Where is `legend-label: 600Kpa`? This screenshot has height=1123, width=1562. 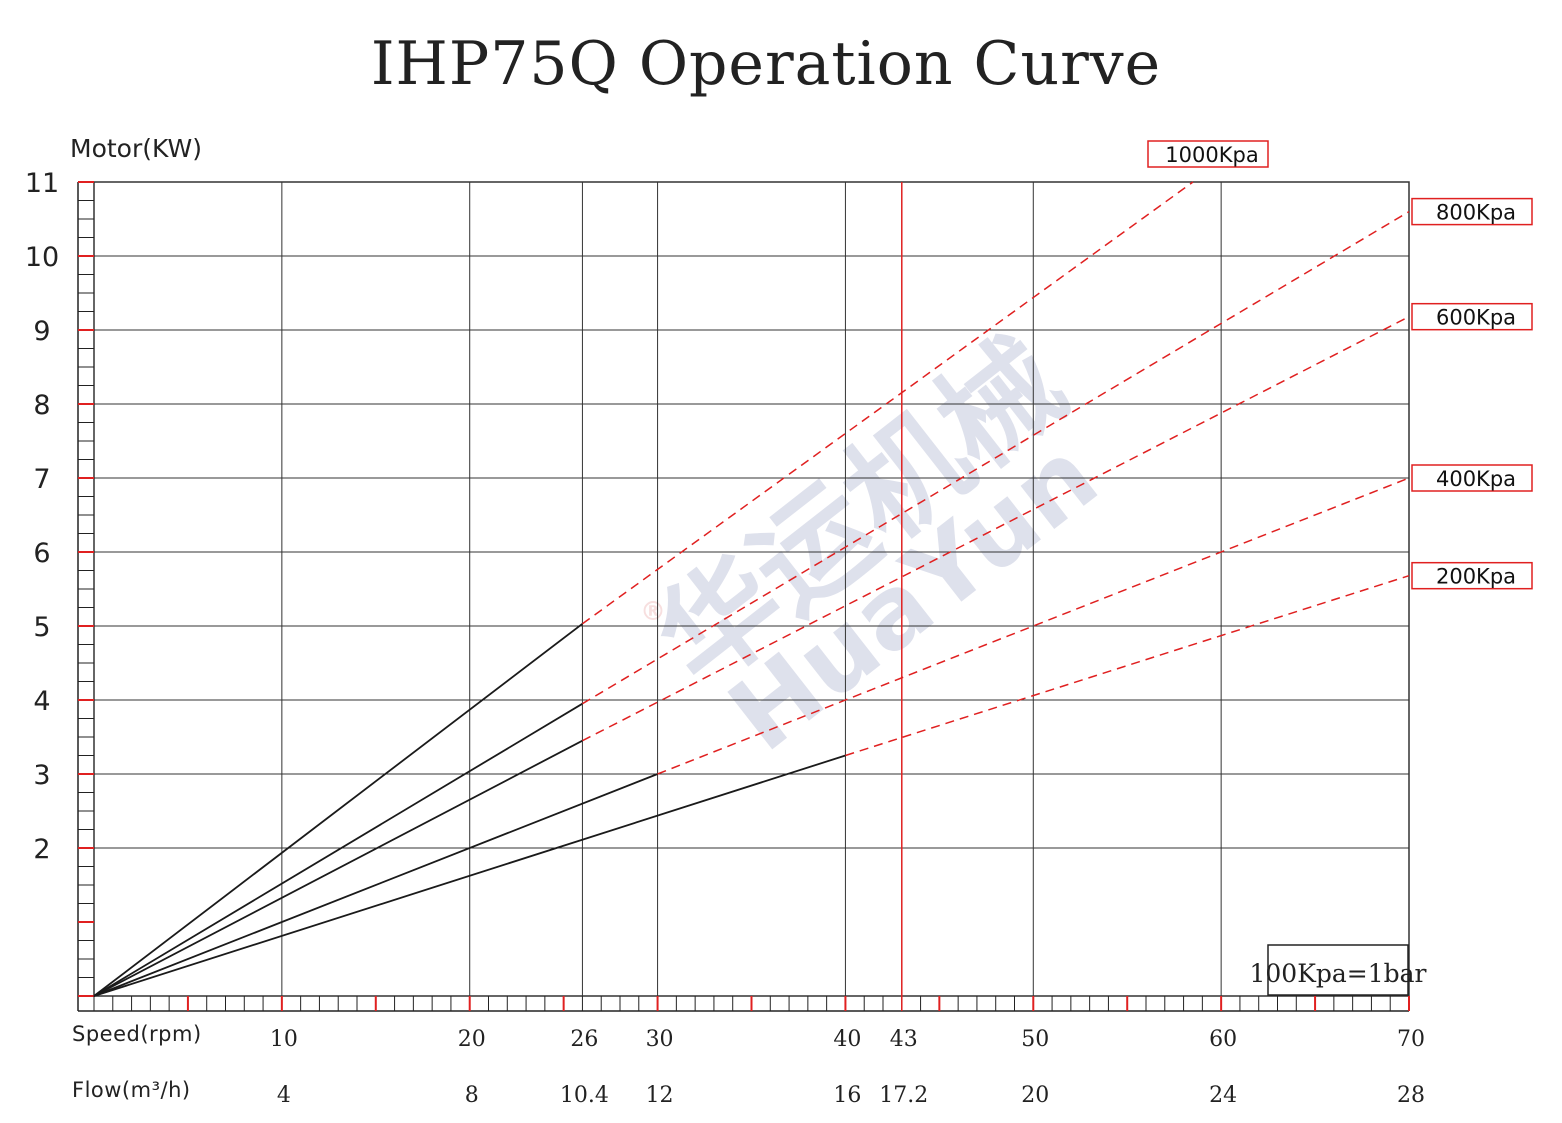
legend-label: 600Kpa is located at coordinates (1476, 318).